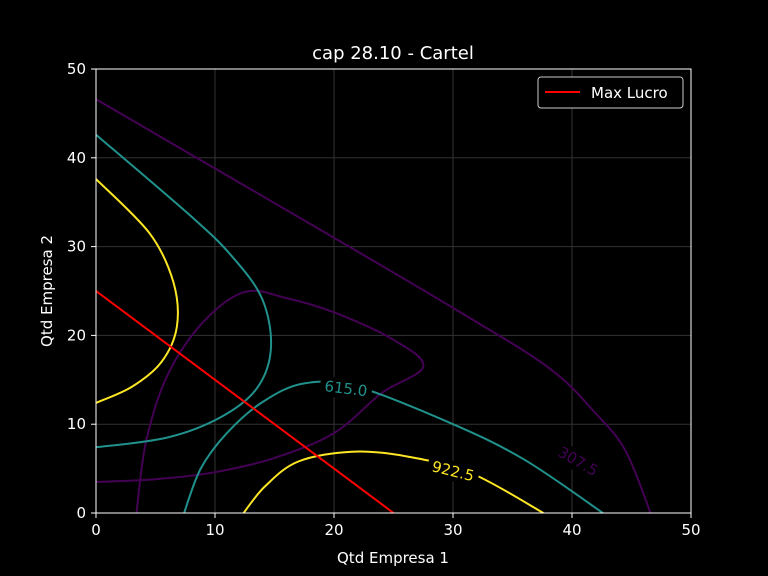  I want to click on contour-label-615: 615.0, so click(345, 388).